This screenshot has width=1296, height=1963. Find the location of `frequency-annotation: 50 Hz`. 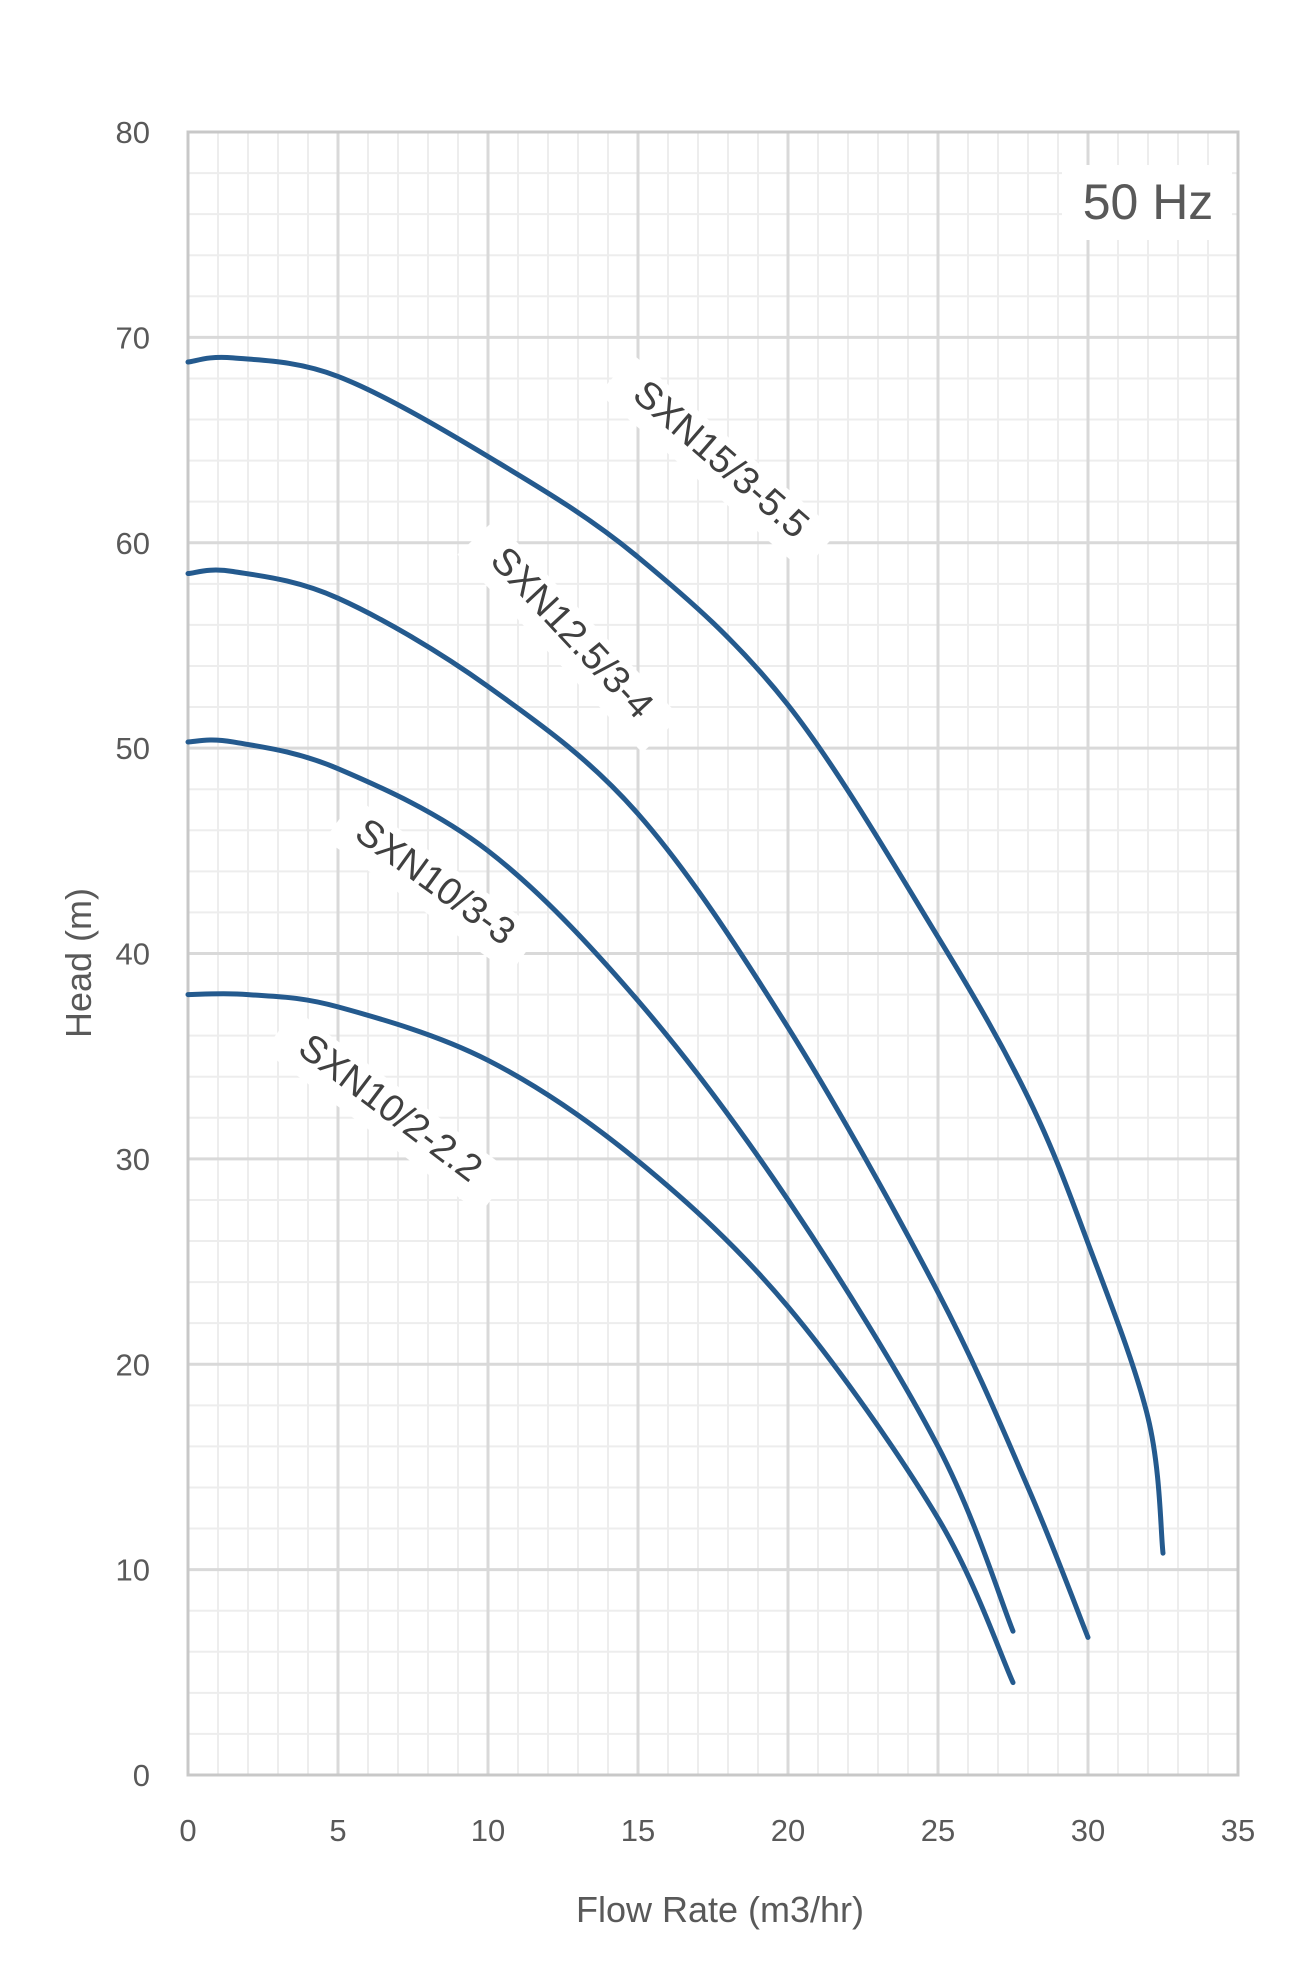

frequency-annotation: 50 Hz is located at coordinates (1148, 202).